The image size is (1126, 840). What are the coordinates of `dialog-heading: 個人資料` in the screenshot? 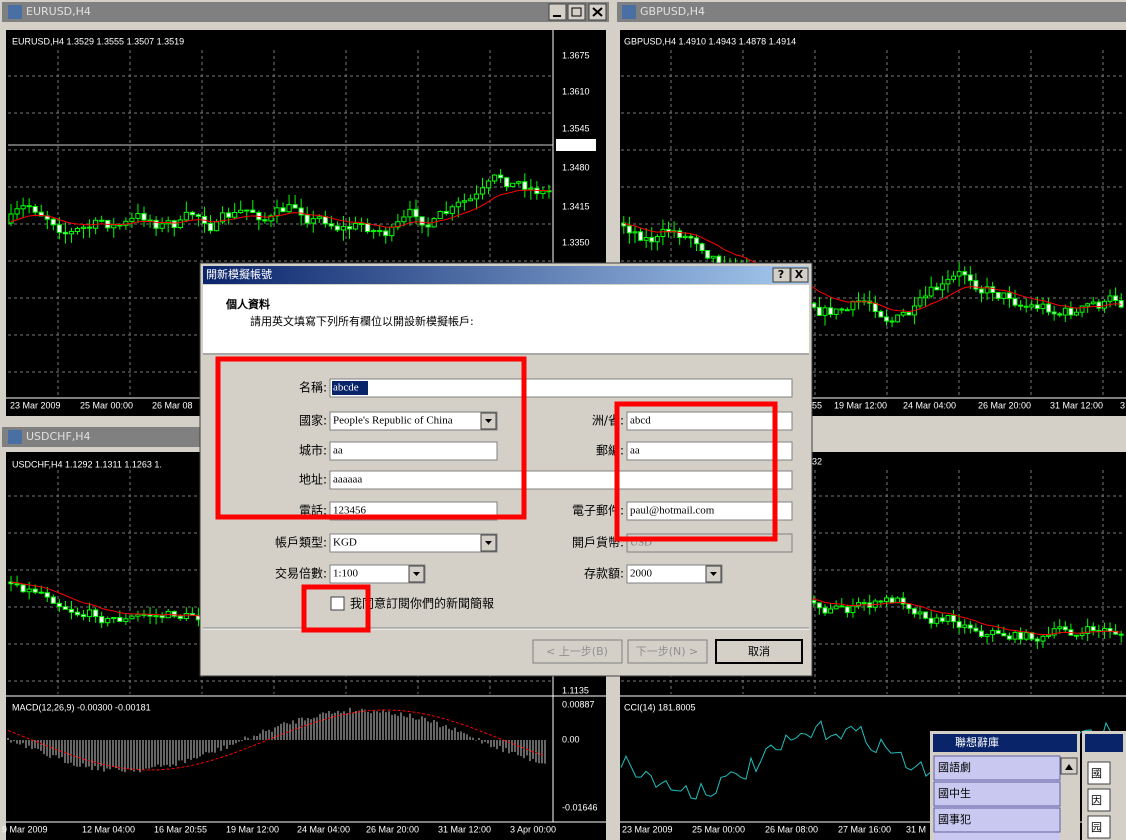 It's located at (247, 304).